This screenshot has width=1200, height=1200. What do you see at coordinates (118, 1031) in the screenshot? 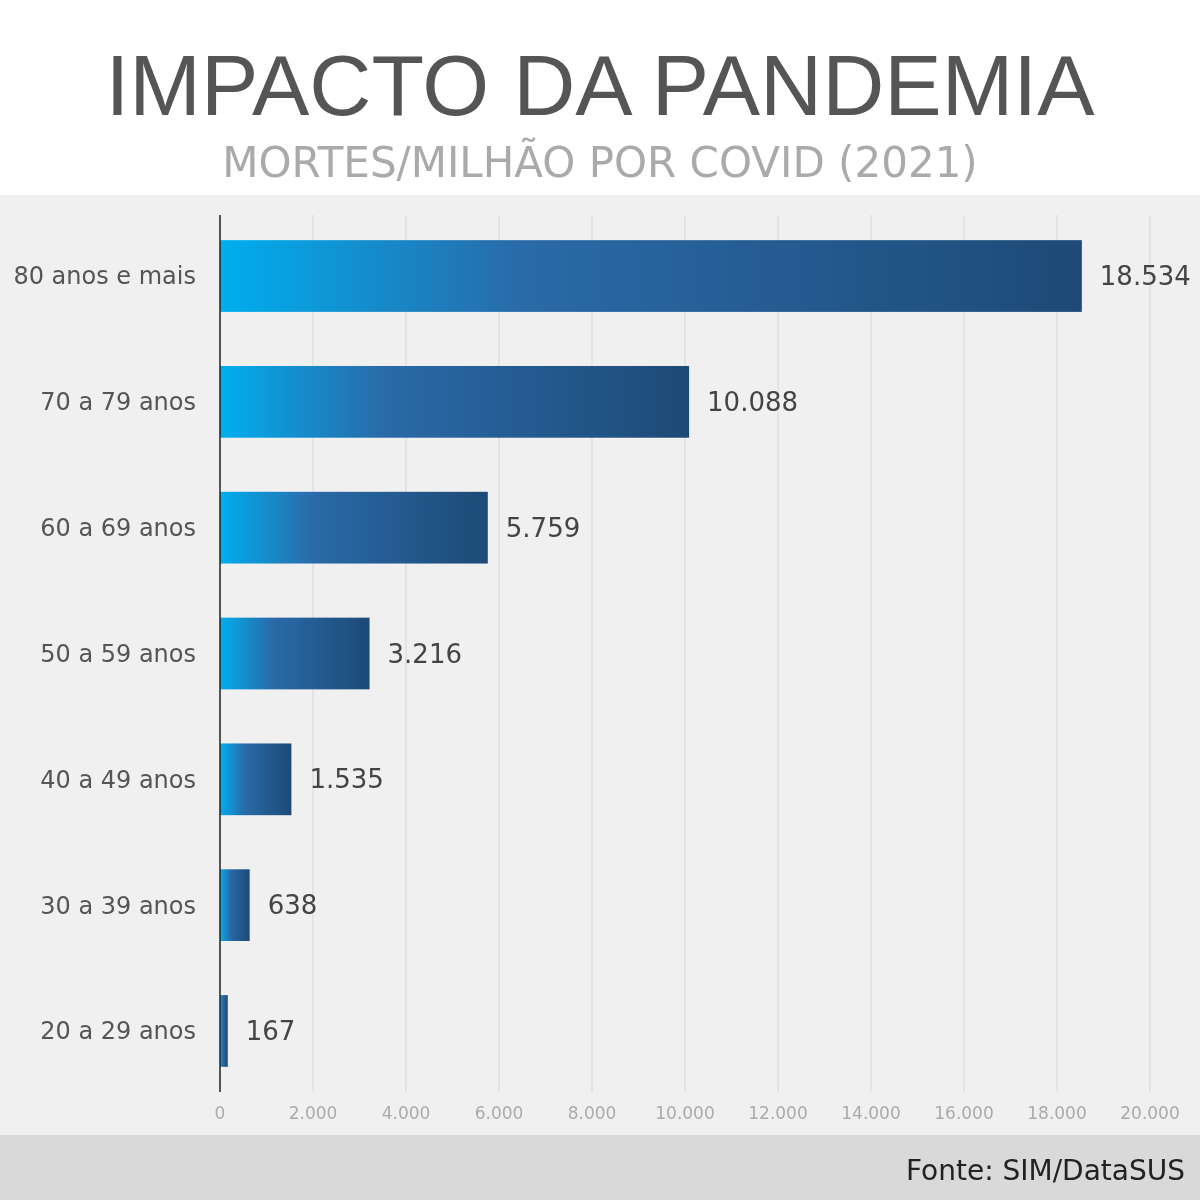
I see `y-tick-label: 20 a 29 anos` at bounding box center [118, 1031].